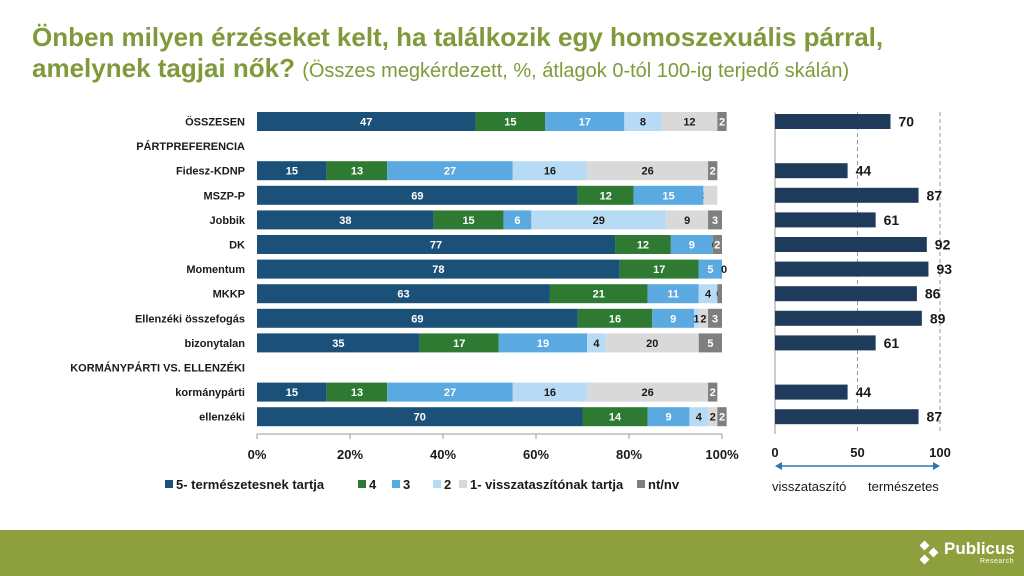  What do you see at coordinates (250, 484) in the screenshot?
I see `legend-label: 5- természetesnek tartja` at bounding box center [250, 484].